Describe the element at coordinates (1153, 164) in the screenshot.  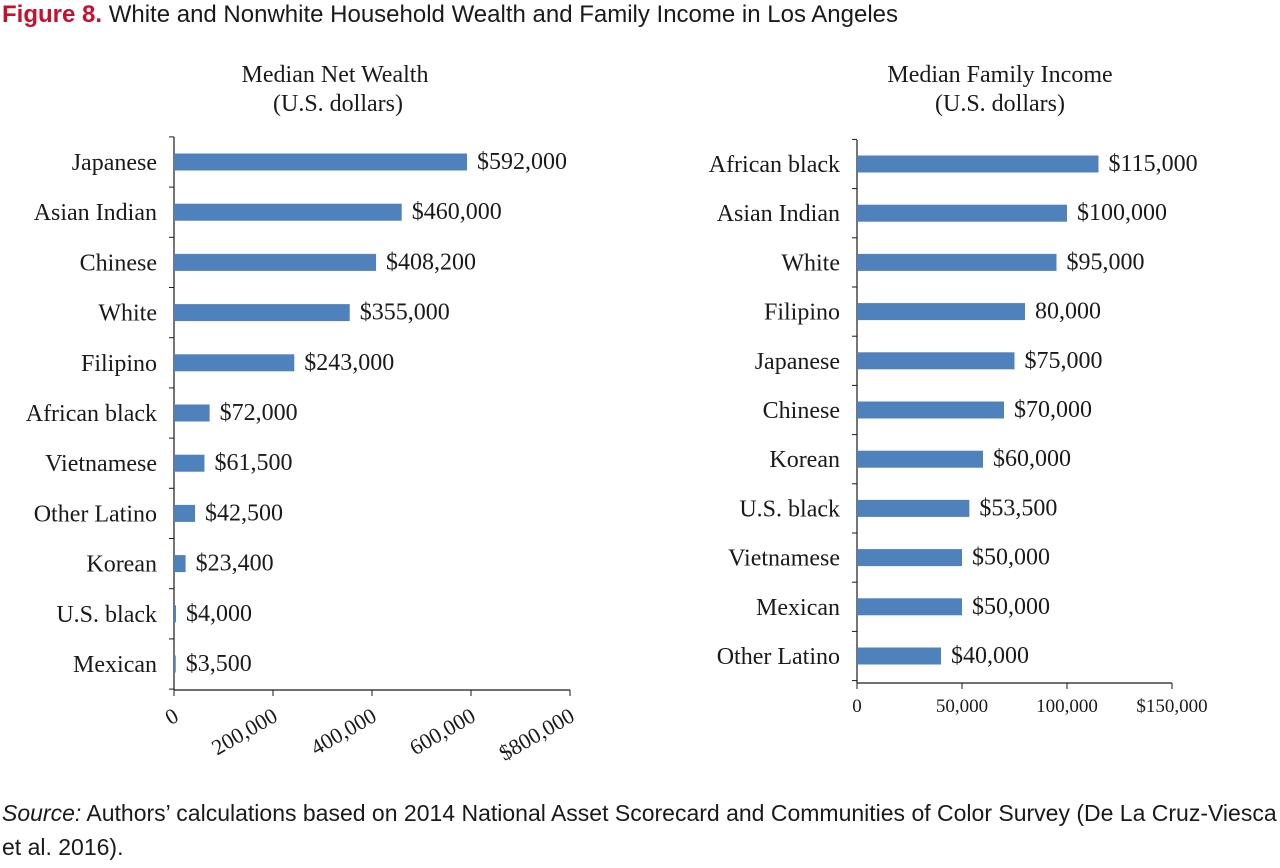
I see `data-label: $115,000` at that location.